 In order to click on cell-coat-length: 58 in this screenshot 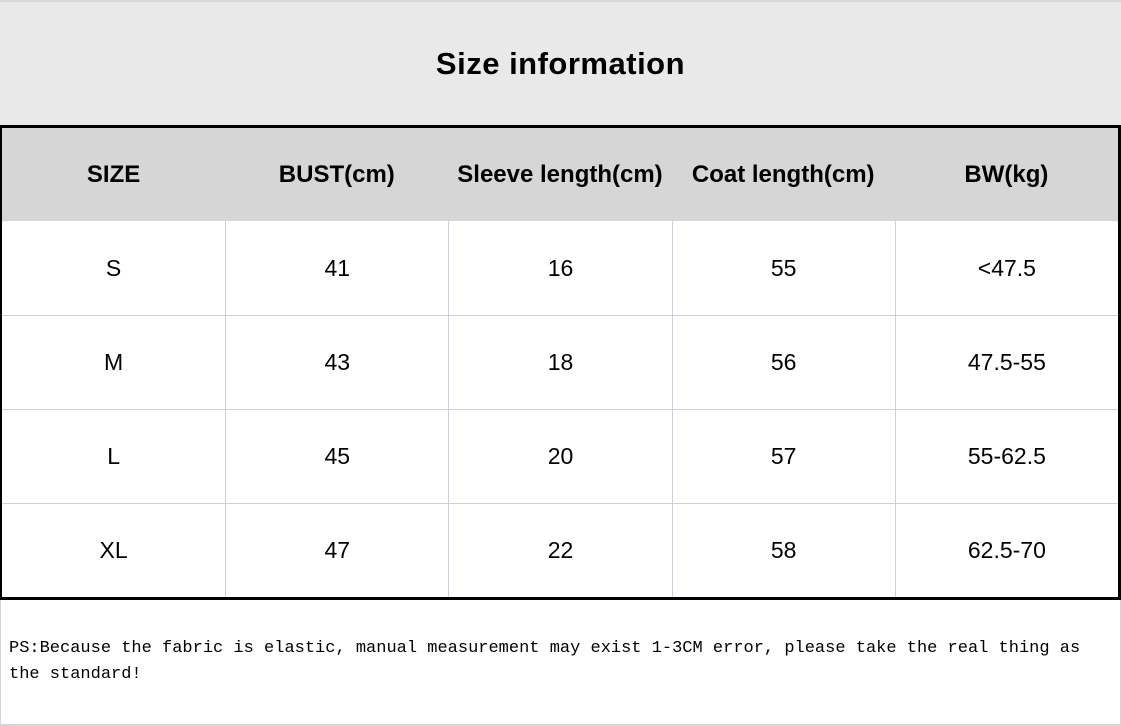, I will do `click(783, 550)`.